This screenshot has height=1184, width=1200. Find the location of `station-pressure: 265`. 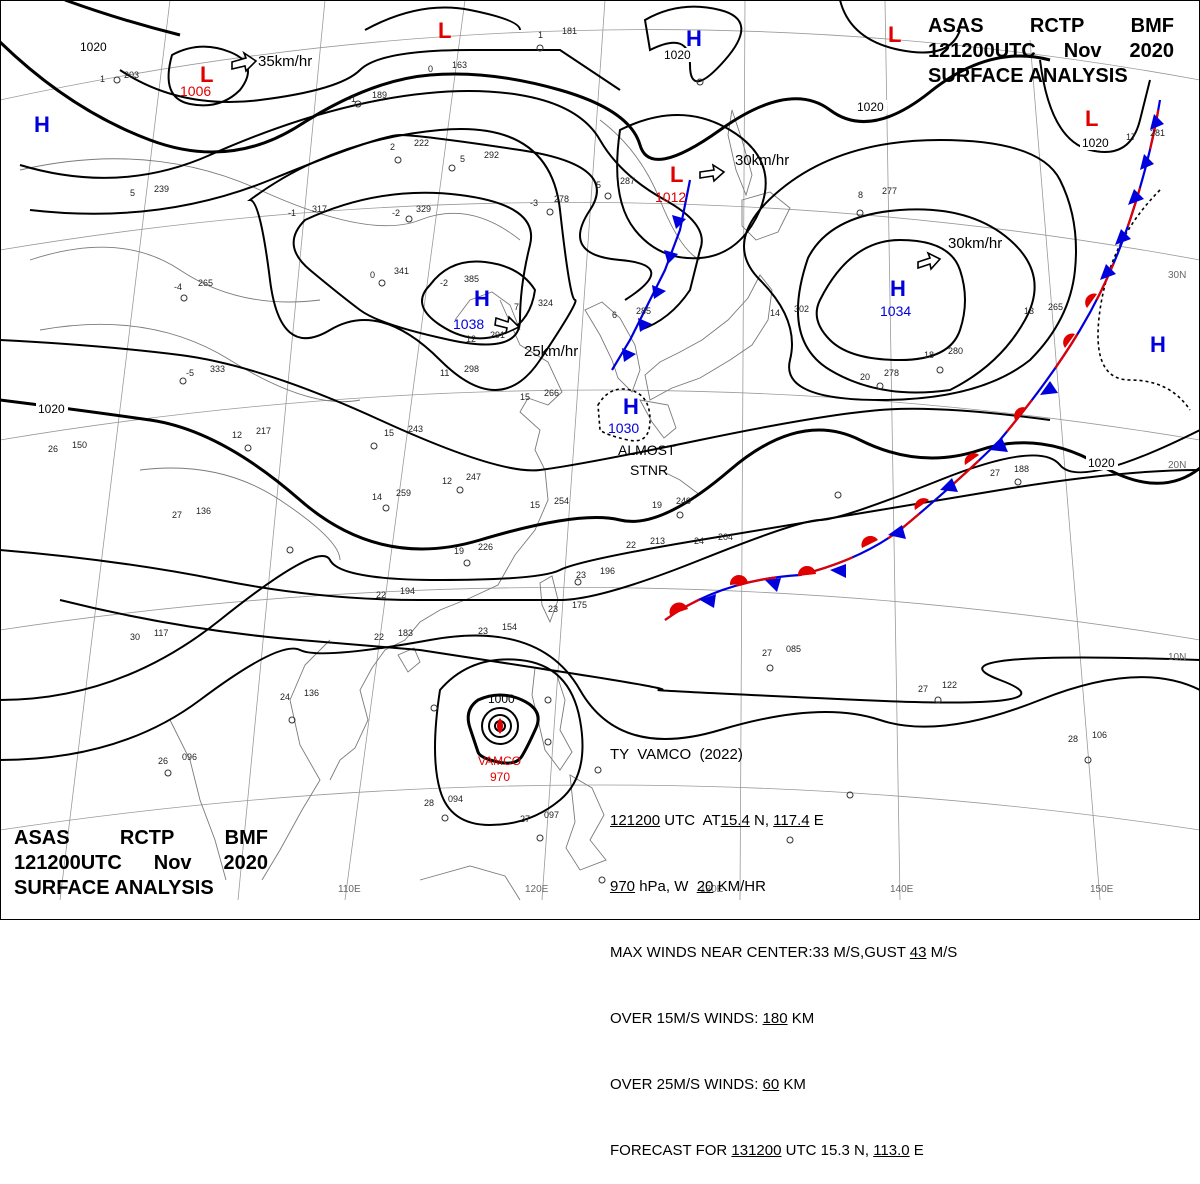

station-pressure: 265 is located at coordinates (205, 283).